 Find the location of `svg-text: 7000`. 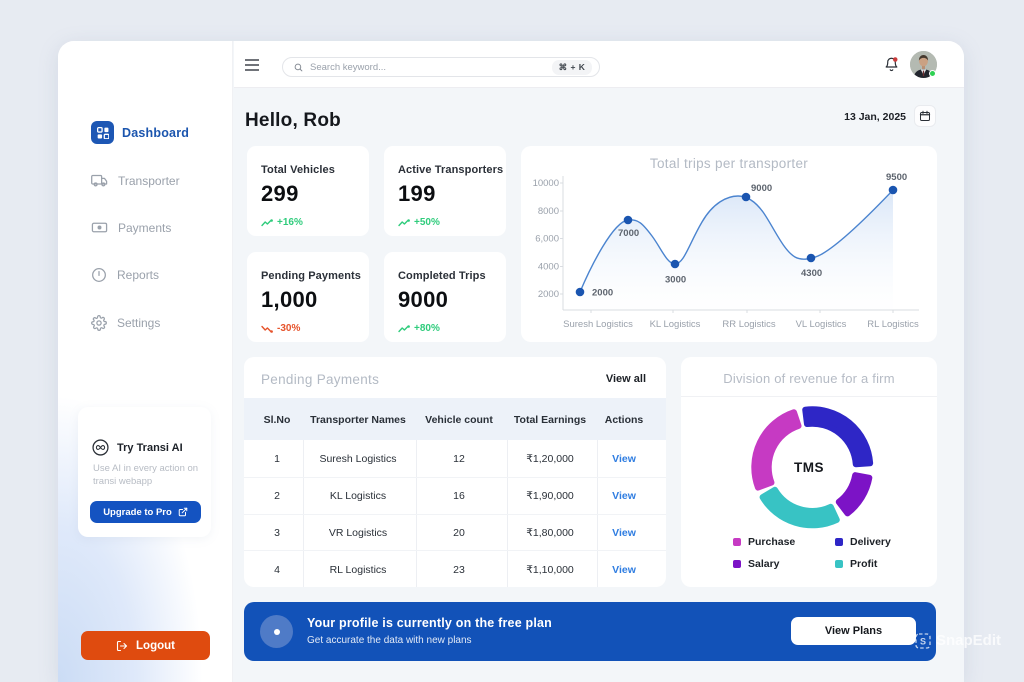

svg-text: 7000 is located at coordinates (628, 233).